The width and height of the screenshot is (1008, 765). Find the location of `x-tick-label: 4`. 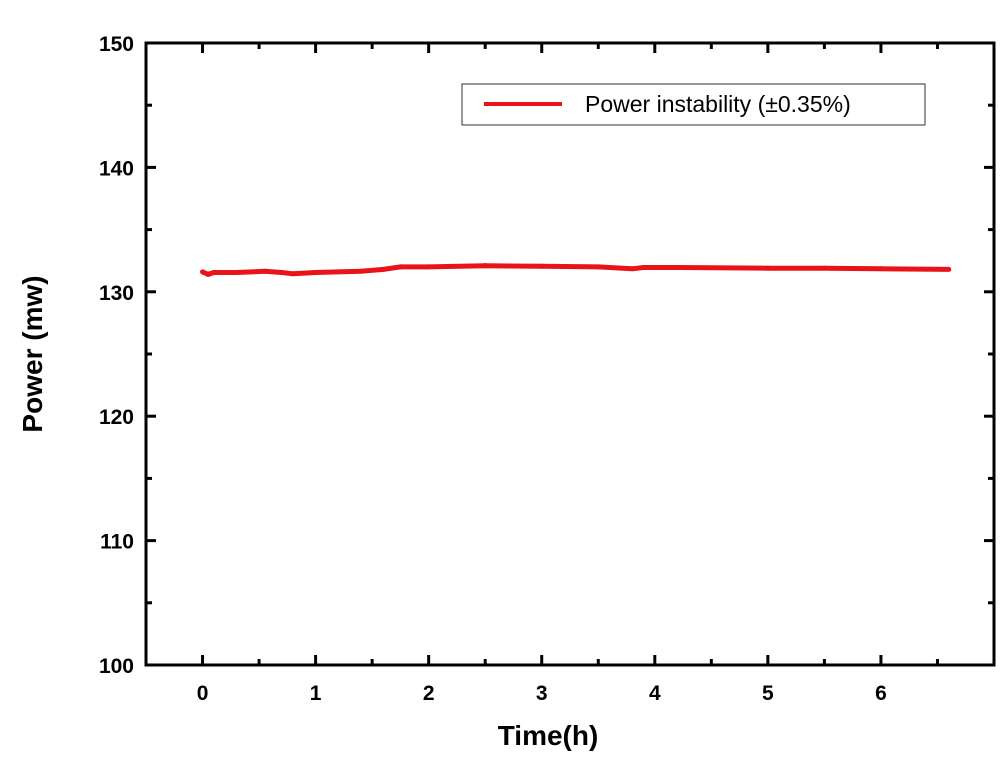

x-tick-label: 4 is located at coordinates (655, 693).